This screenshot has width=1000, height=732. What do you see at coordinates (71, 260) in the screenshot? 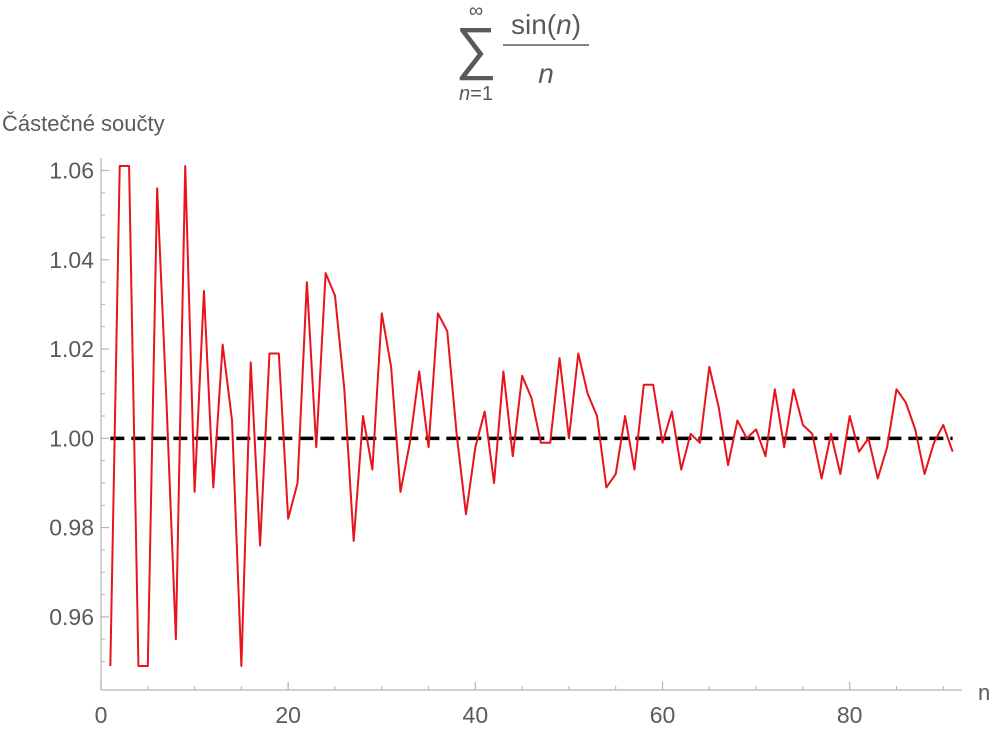
I see `y-tick-label: 1.04` at bounding box center [71, 260].